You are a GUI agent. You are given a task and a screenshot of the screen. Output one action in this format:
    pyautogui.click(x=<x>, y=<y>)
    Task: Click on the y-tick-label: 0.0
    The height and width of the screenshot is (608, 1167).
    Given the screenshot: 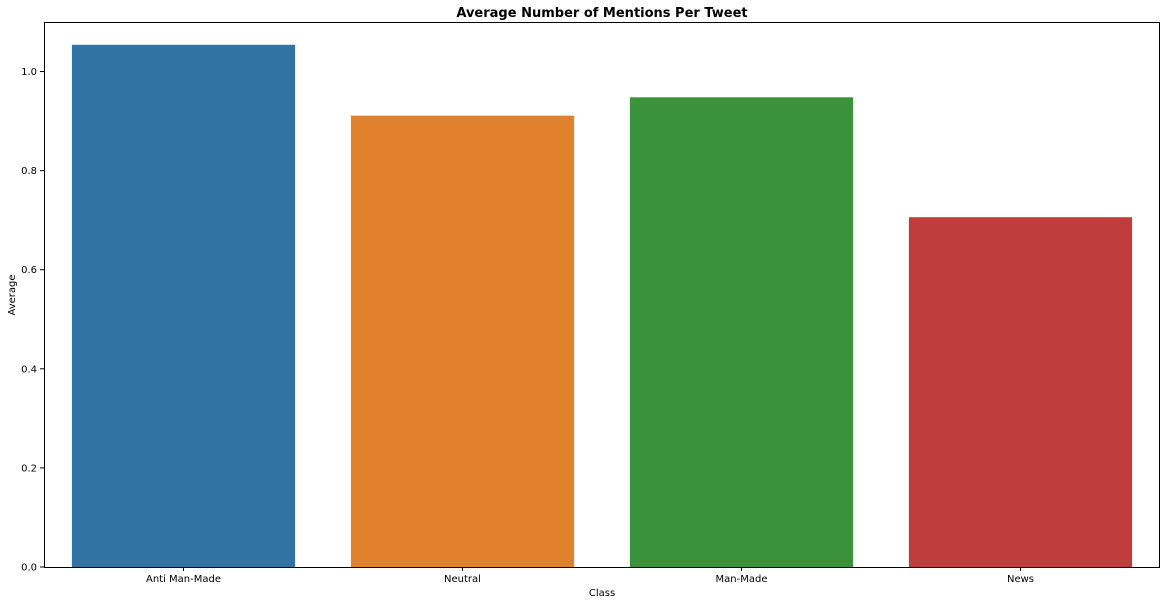 What is the action you would take?
    pyautogui.click(x=29, y=568)
    